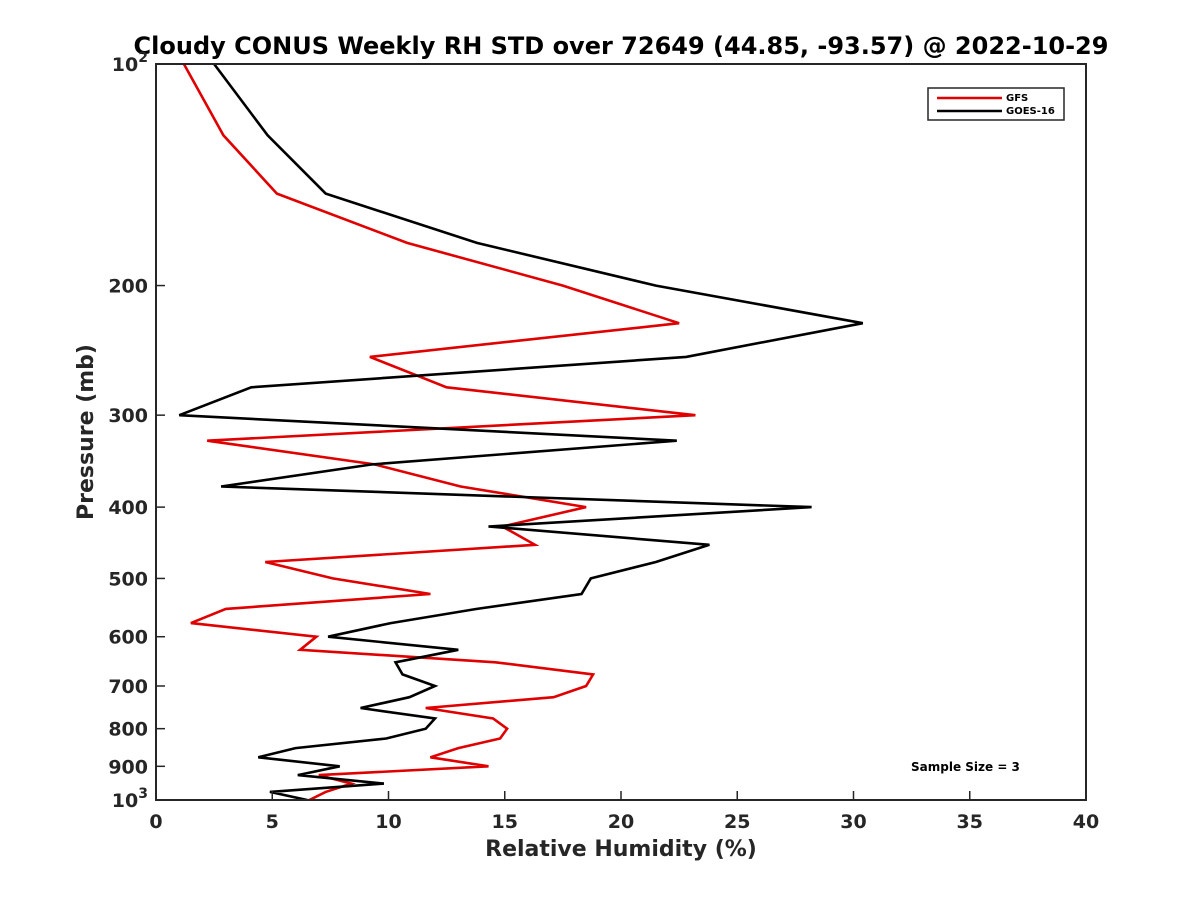  What do you see at coordinates (853, 822) in the screenshot?
I see `x-tick-label: 30` at bounding box center [853, 822].